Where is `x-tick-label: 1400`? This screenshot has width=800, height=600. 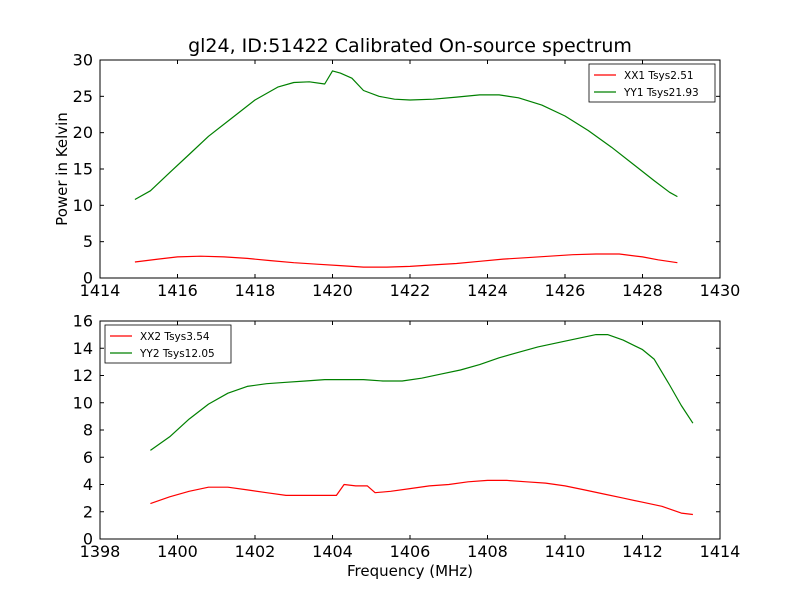 x-tick-label: 1400 is located at coordinates (177, 551).